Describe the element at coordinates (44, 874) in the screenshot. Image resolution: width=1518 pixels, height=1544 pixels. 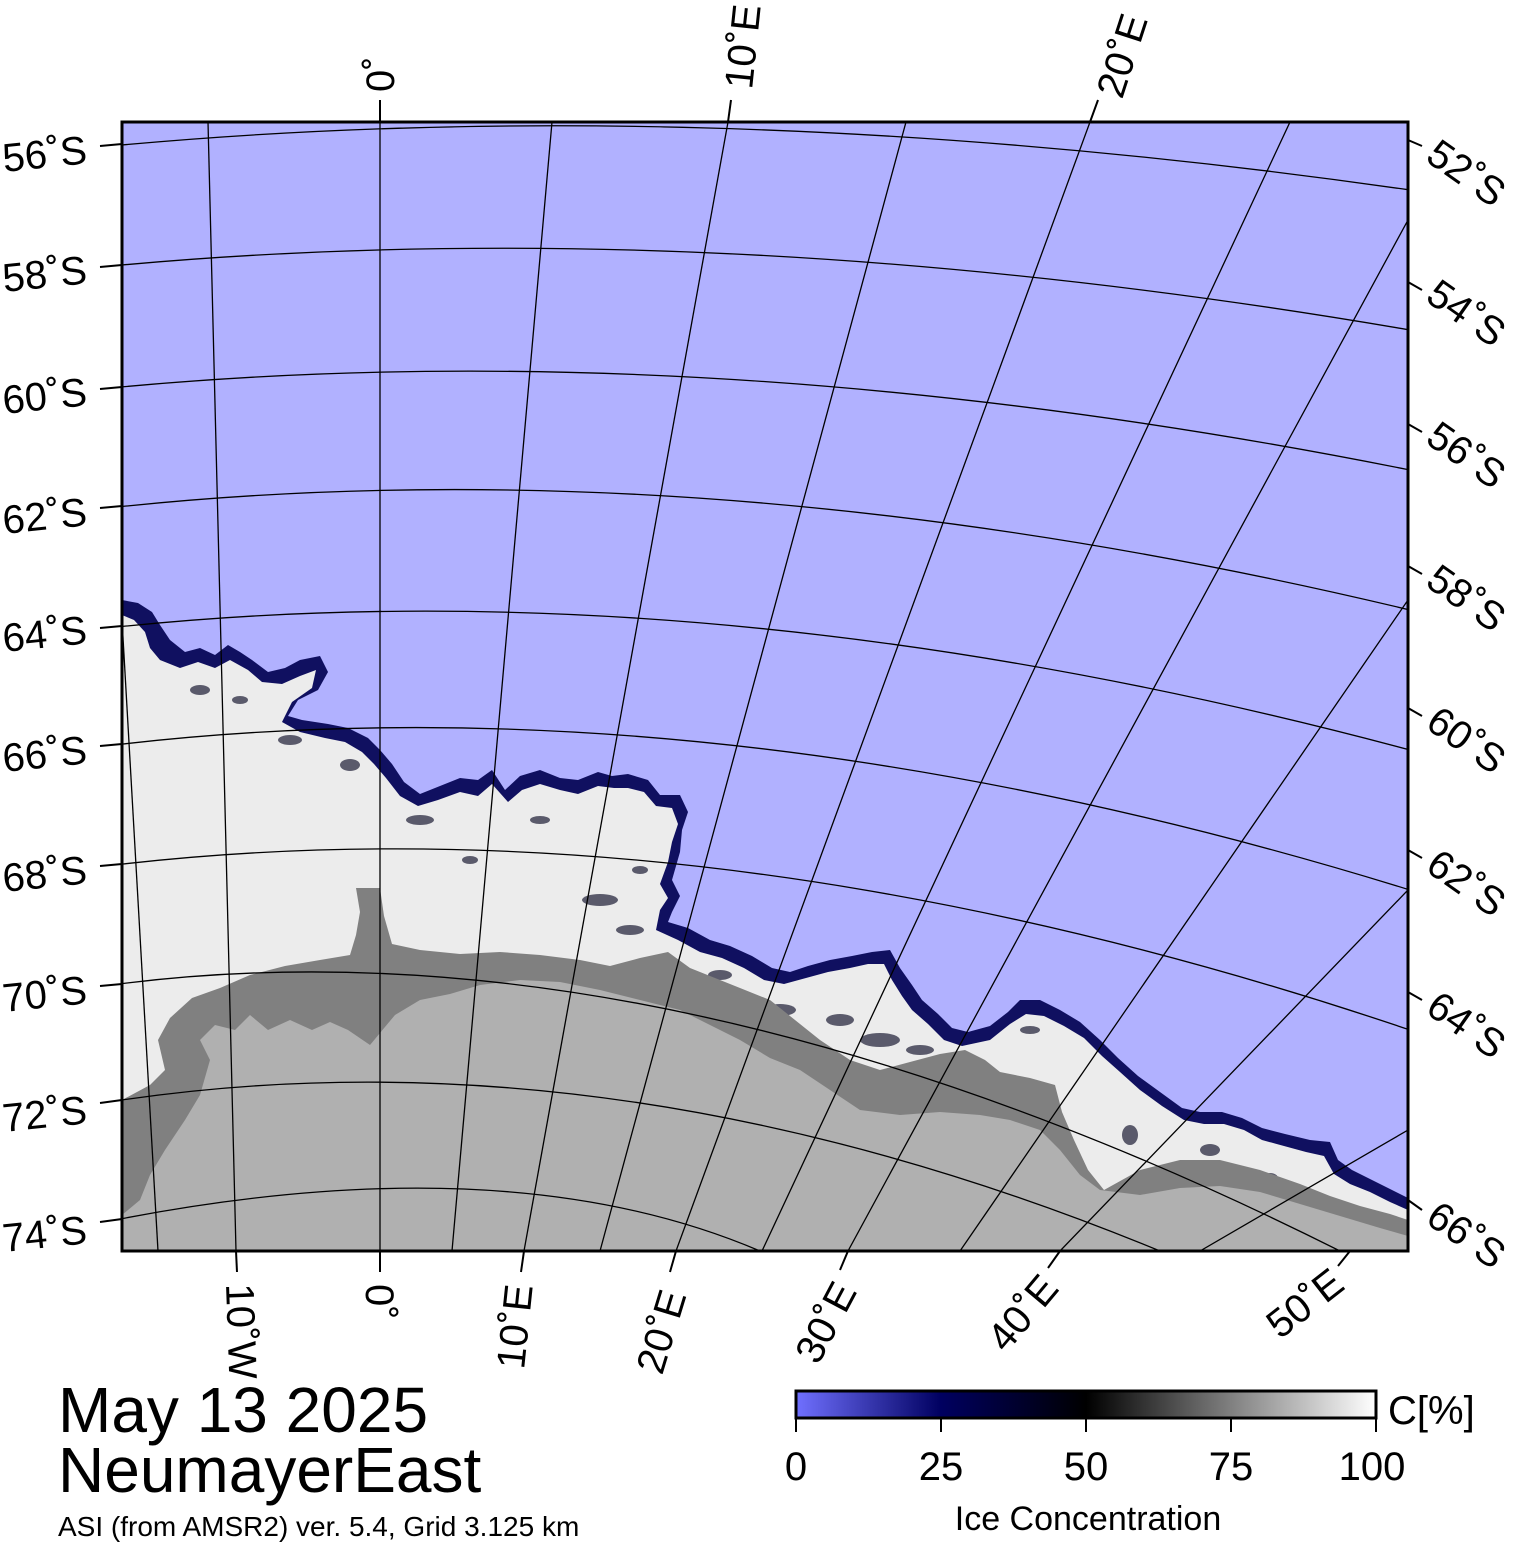
I see `lat-label: 68˚S` at that location.